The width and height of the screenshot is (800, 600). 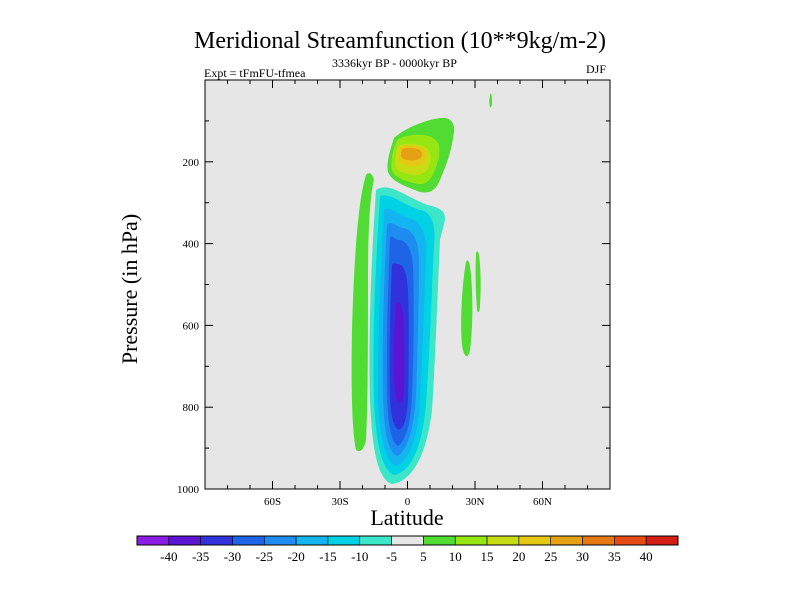 What do you see at coordinates (327, 556) in the screenshot?
I see `colorbar-label: -15` at bounding box center [327, 556].